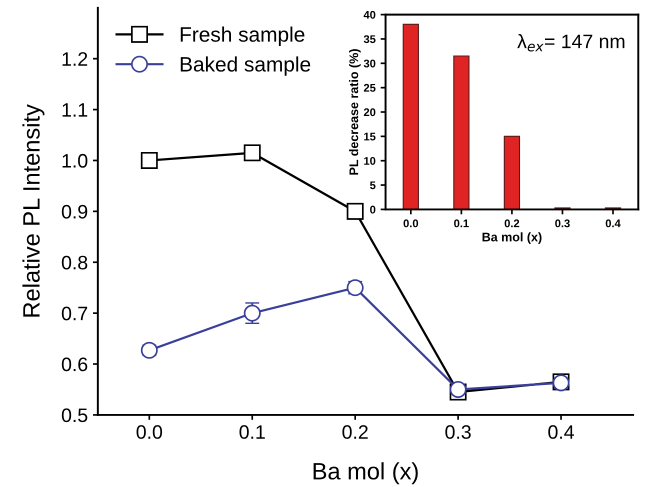 The image size is (648, 487). Describe the element at coordinates (75, 110) in the screenshot. I see `y-tick-label: 1.1` at that location.